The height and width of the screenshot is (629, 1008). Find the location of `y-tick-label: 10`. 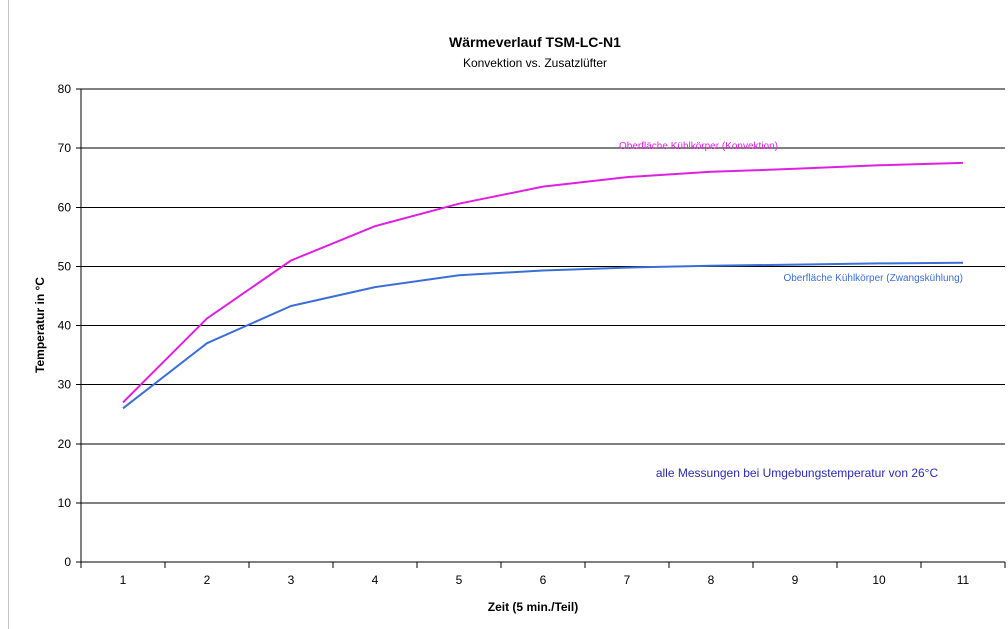

y-tick-label: 10 is located at coordinates (65, 503).